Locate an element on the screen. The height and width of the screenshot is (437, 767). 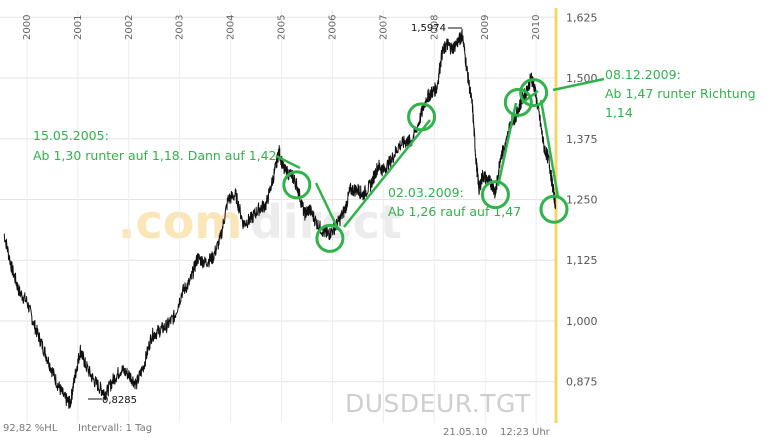
annotation-dec-line-2: Ab 1,47 runter Richtung is located at coordinates (680, 93).